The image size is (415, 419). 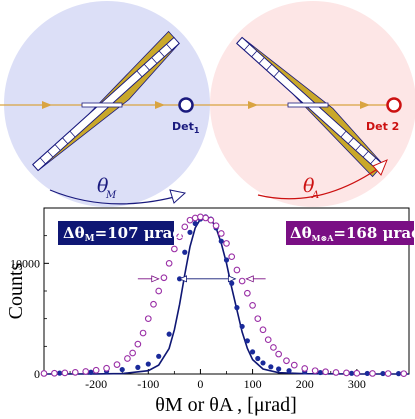 What do you see at coordinates (201, 279) in the screenshot?
I see `fwhm-markers` at bounding box center [201, 279].